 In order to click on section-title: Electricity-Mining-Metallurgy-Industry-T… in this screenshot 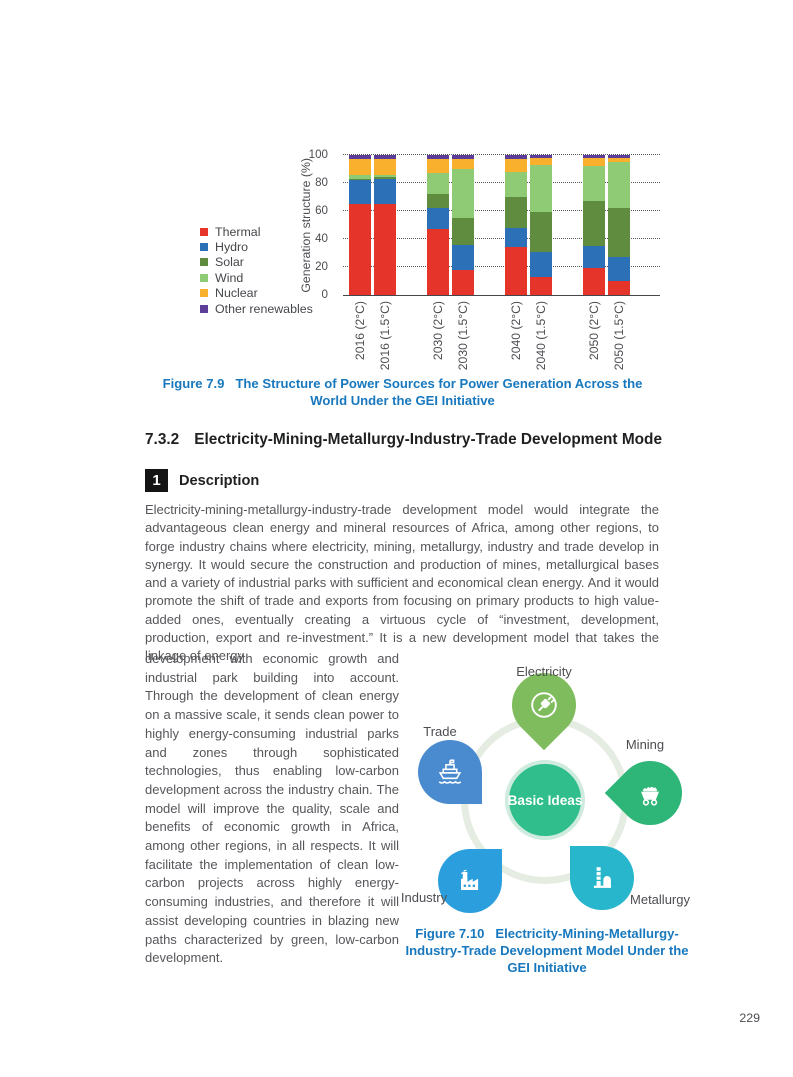, I will do `click(428, 439)`.